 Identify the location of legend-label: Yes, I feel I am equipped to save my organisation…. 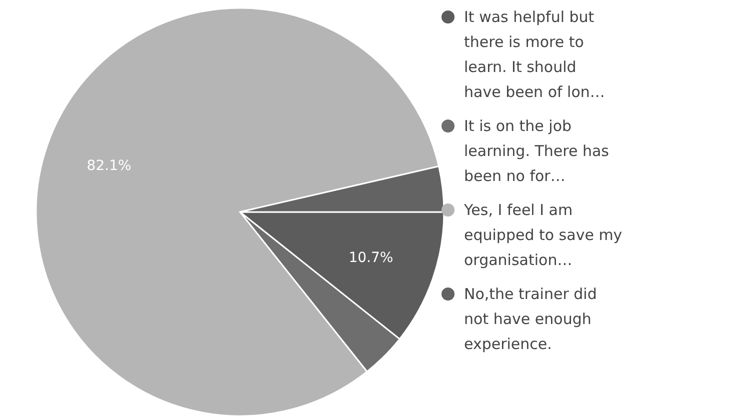
(542, 235).